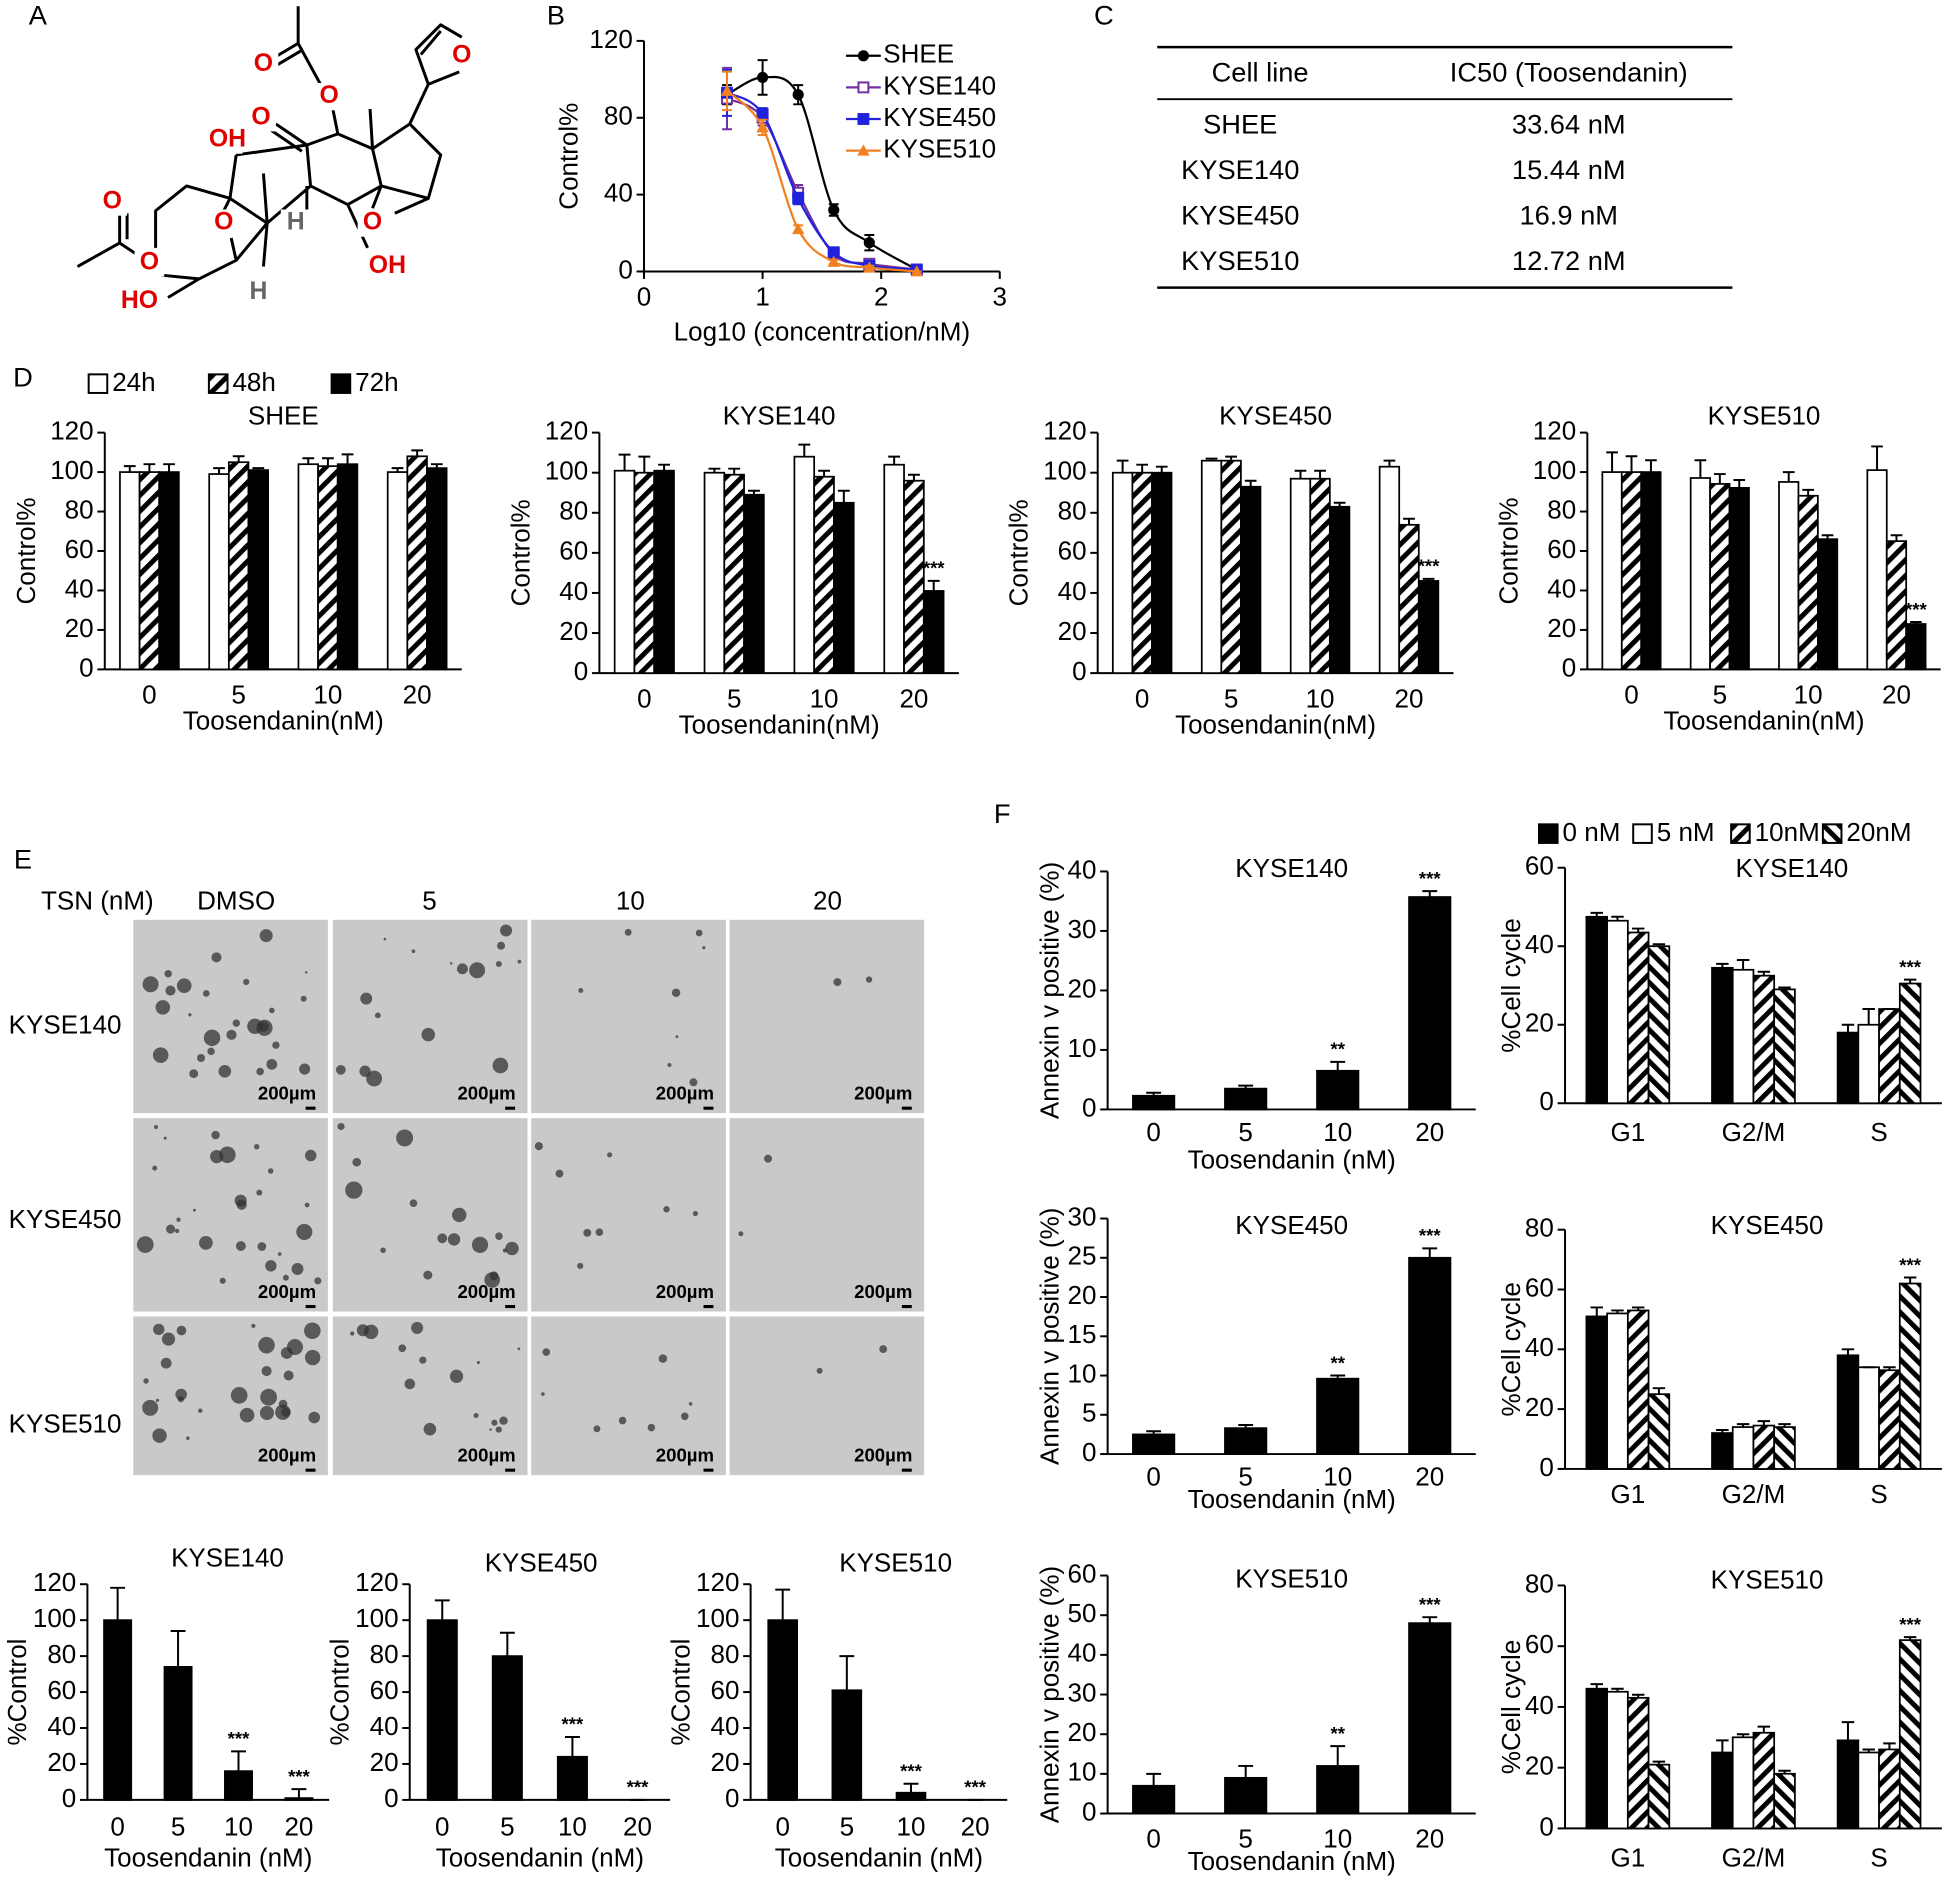 This screenshot has height=1878, width=1945. I want to click on table-cell: KYSE510, so click(1240, 260).